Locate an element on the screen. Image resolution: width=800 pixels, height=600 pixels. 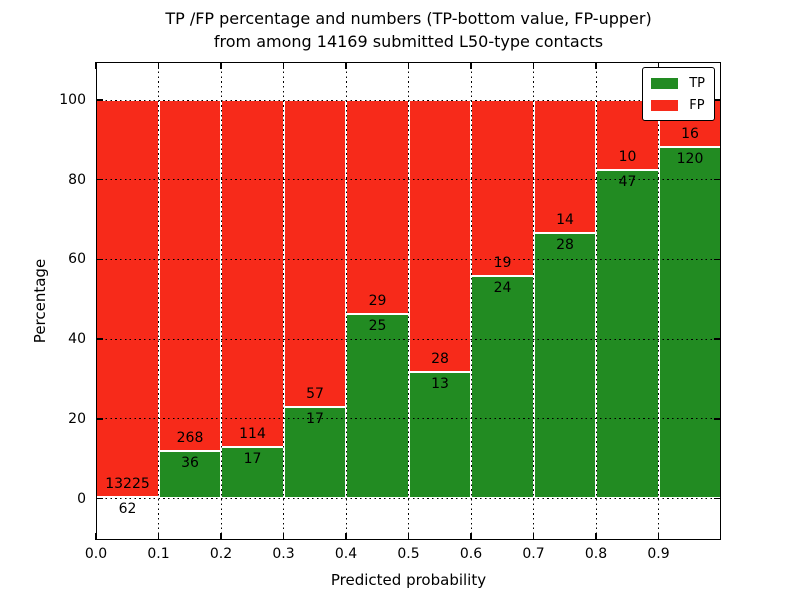
fp-count-label: 19 is located at coordinates (502, 263).